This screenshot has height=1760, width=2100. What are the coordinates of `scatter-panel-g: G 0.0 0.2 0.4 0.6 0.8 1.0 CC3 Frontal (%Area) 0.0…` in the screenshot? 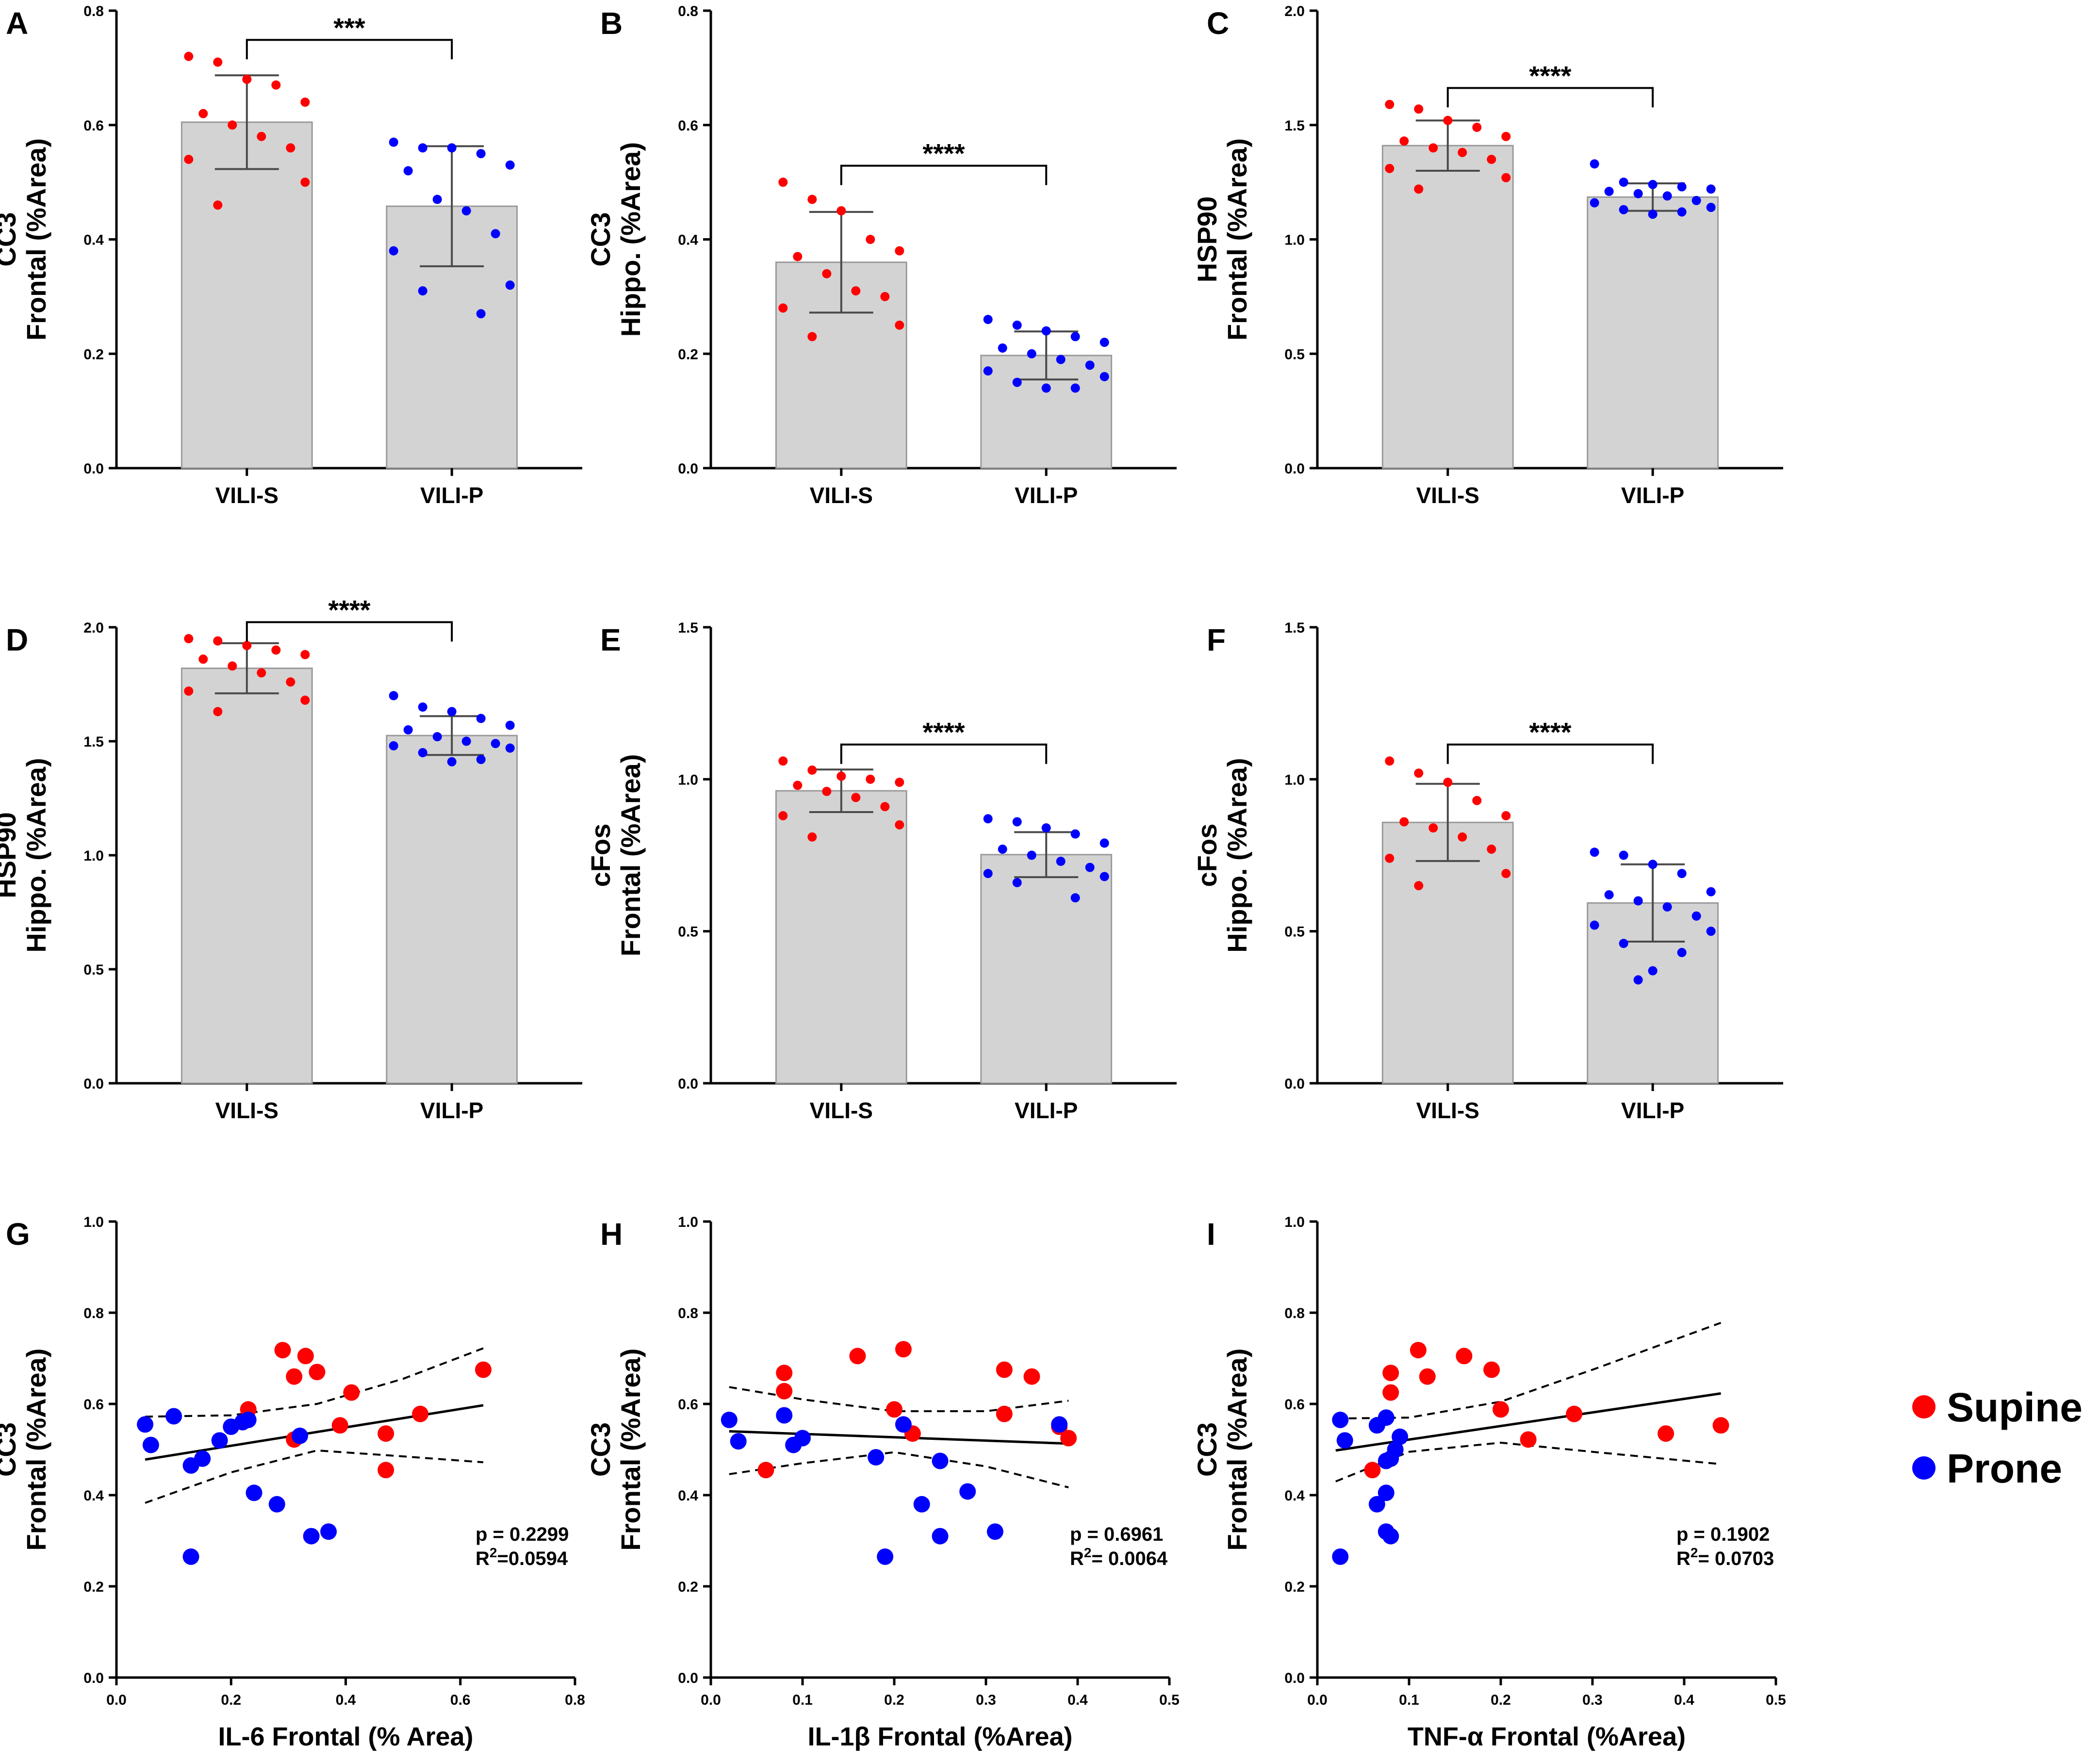 It's located at (292, 1482).